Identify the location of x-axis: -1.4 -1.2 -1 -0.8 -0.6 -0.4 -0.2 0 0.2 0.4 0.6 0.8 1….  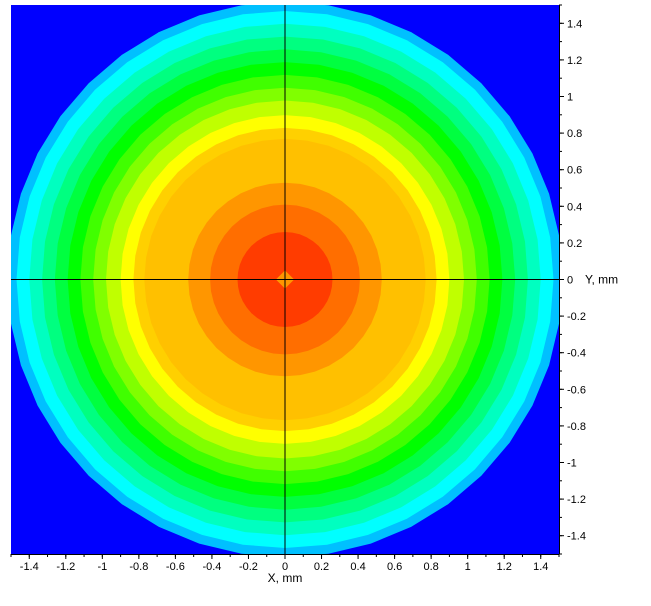
(285, 563).